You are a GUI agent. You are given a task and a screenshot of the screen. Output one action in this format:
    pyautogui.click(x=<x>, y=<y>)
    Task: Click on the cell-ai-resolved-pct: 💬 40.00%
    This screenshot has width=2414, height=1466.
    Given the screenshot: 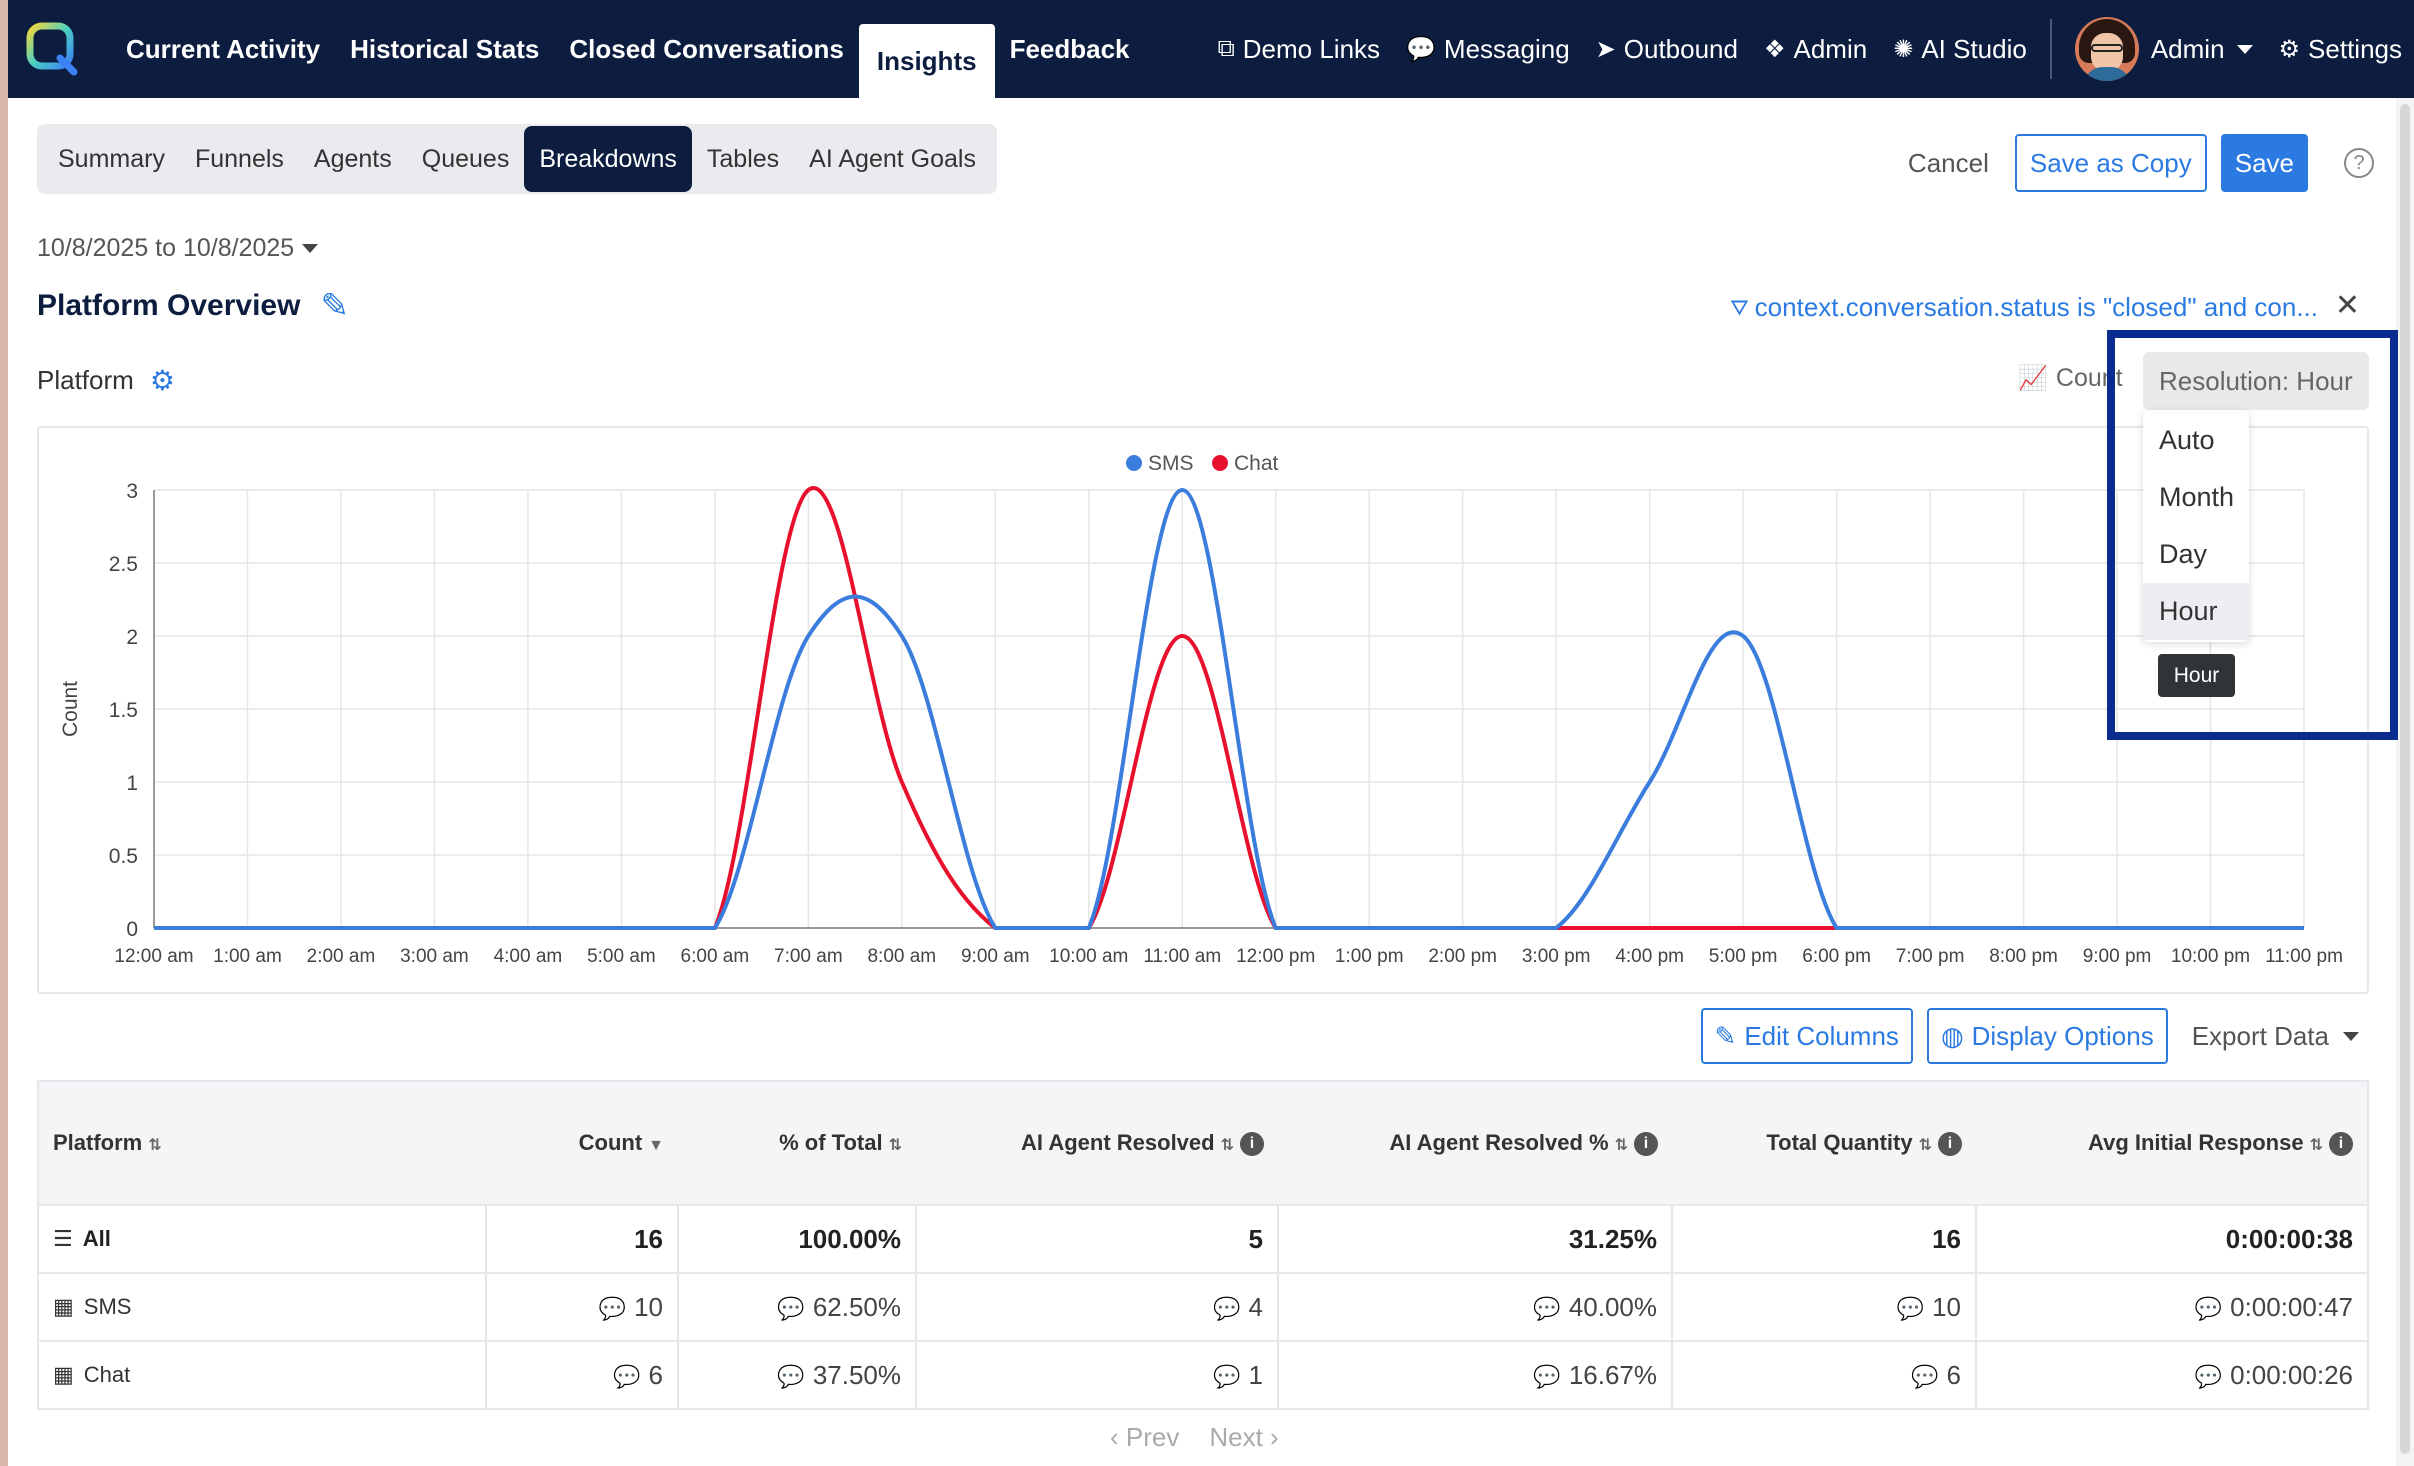 What is the action you would take?
    pyautogui.click(x=1474, y=1306)
    